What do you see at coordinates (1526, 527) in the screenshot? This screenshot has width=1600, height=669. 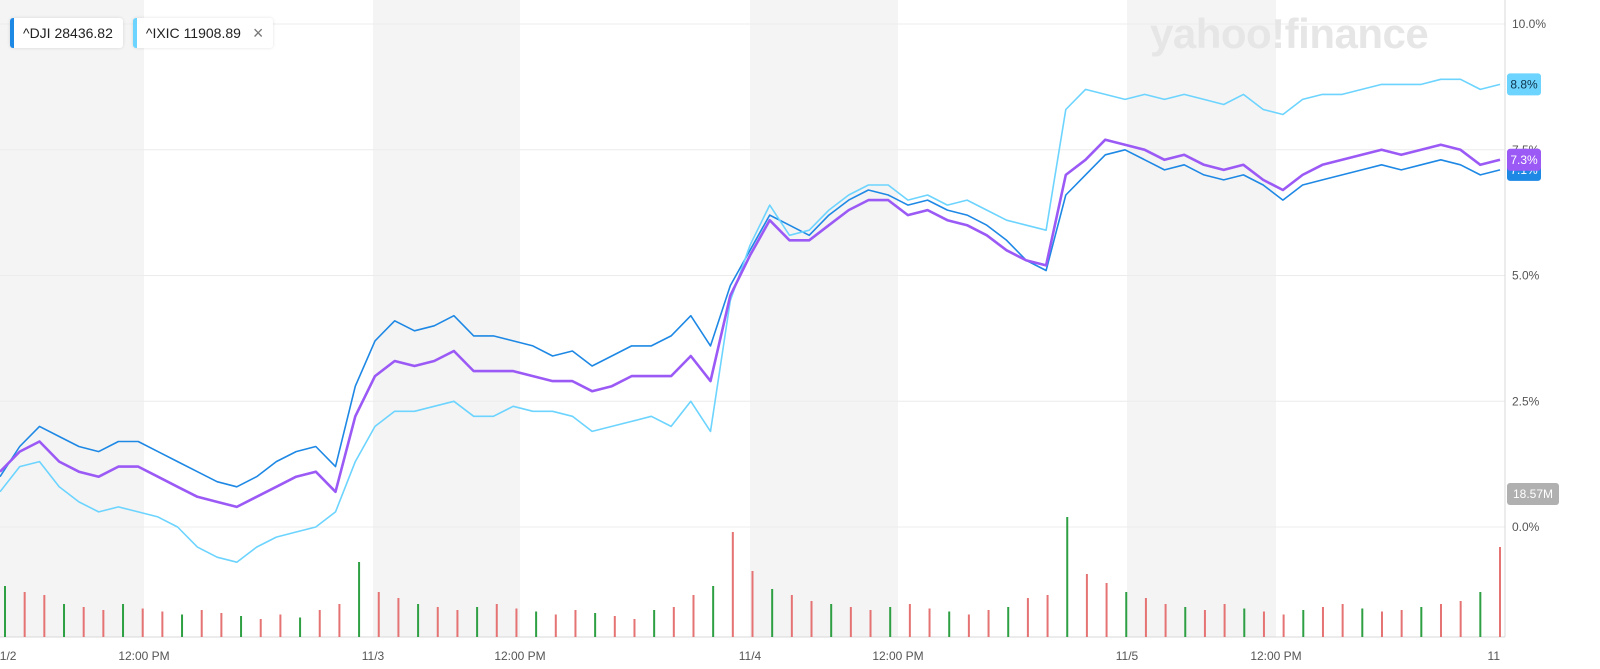 I see `y-tick-label: 0.0%` at bounding box center [1526, 527].